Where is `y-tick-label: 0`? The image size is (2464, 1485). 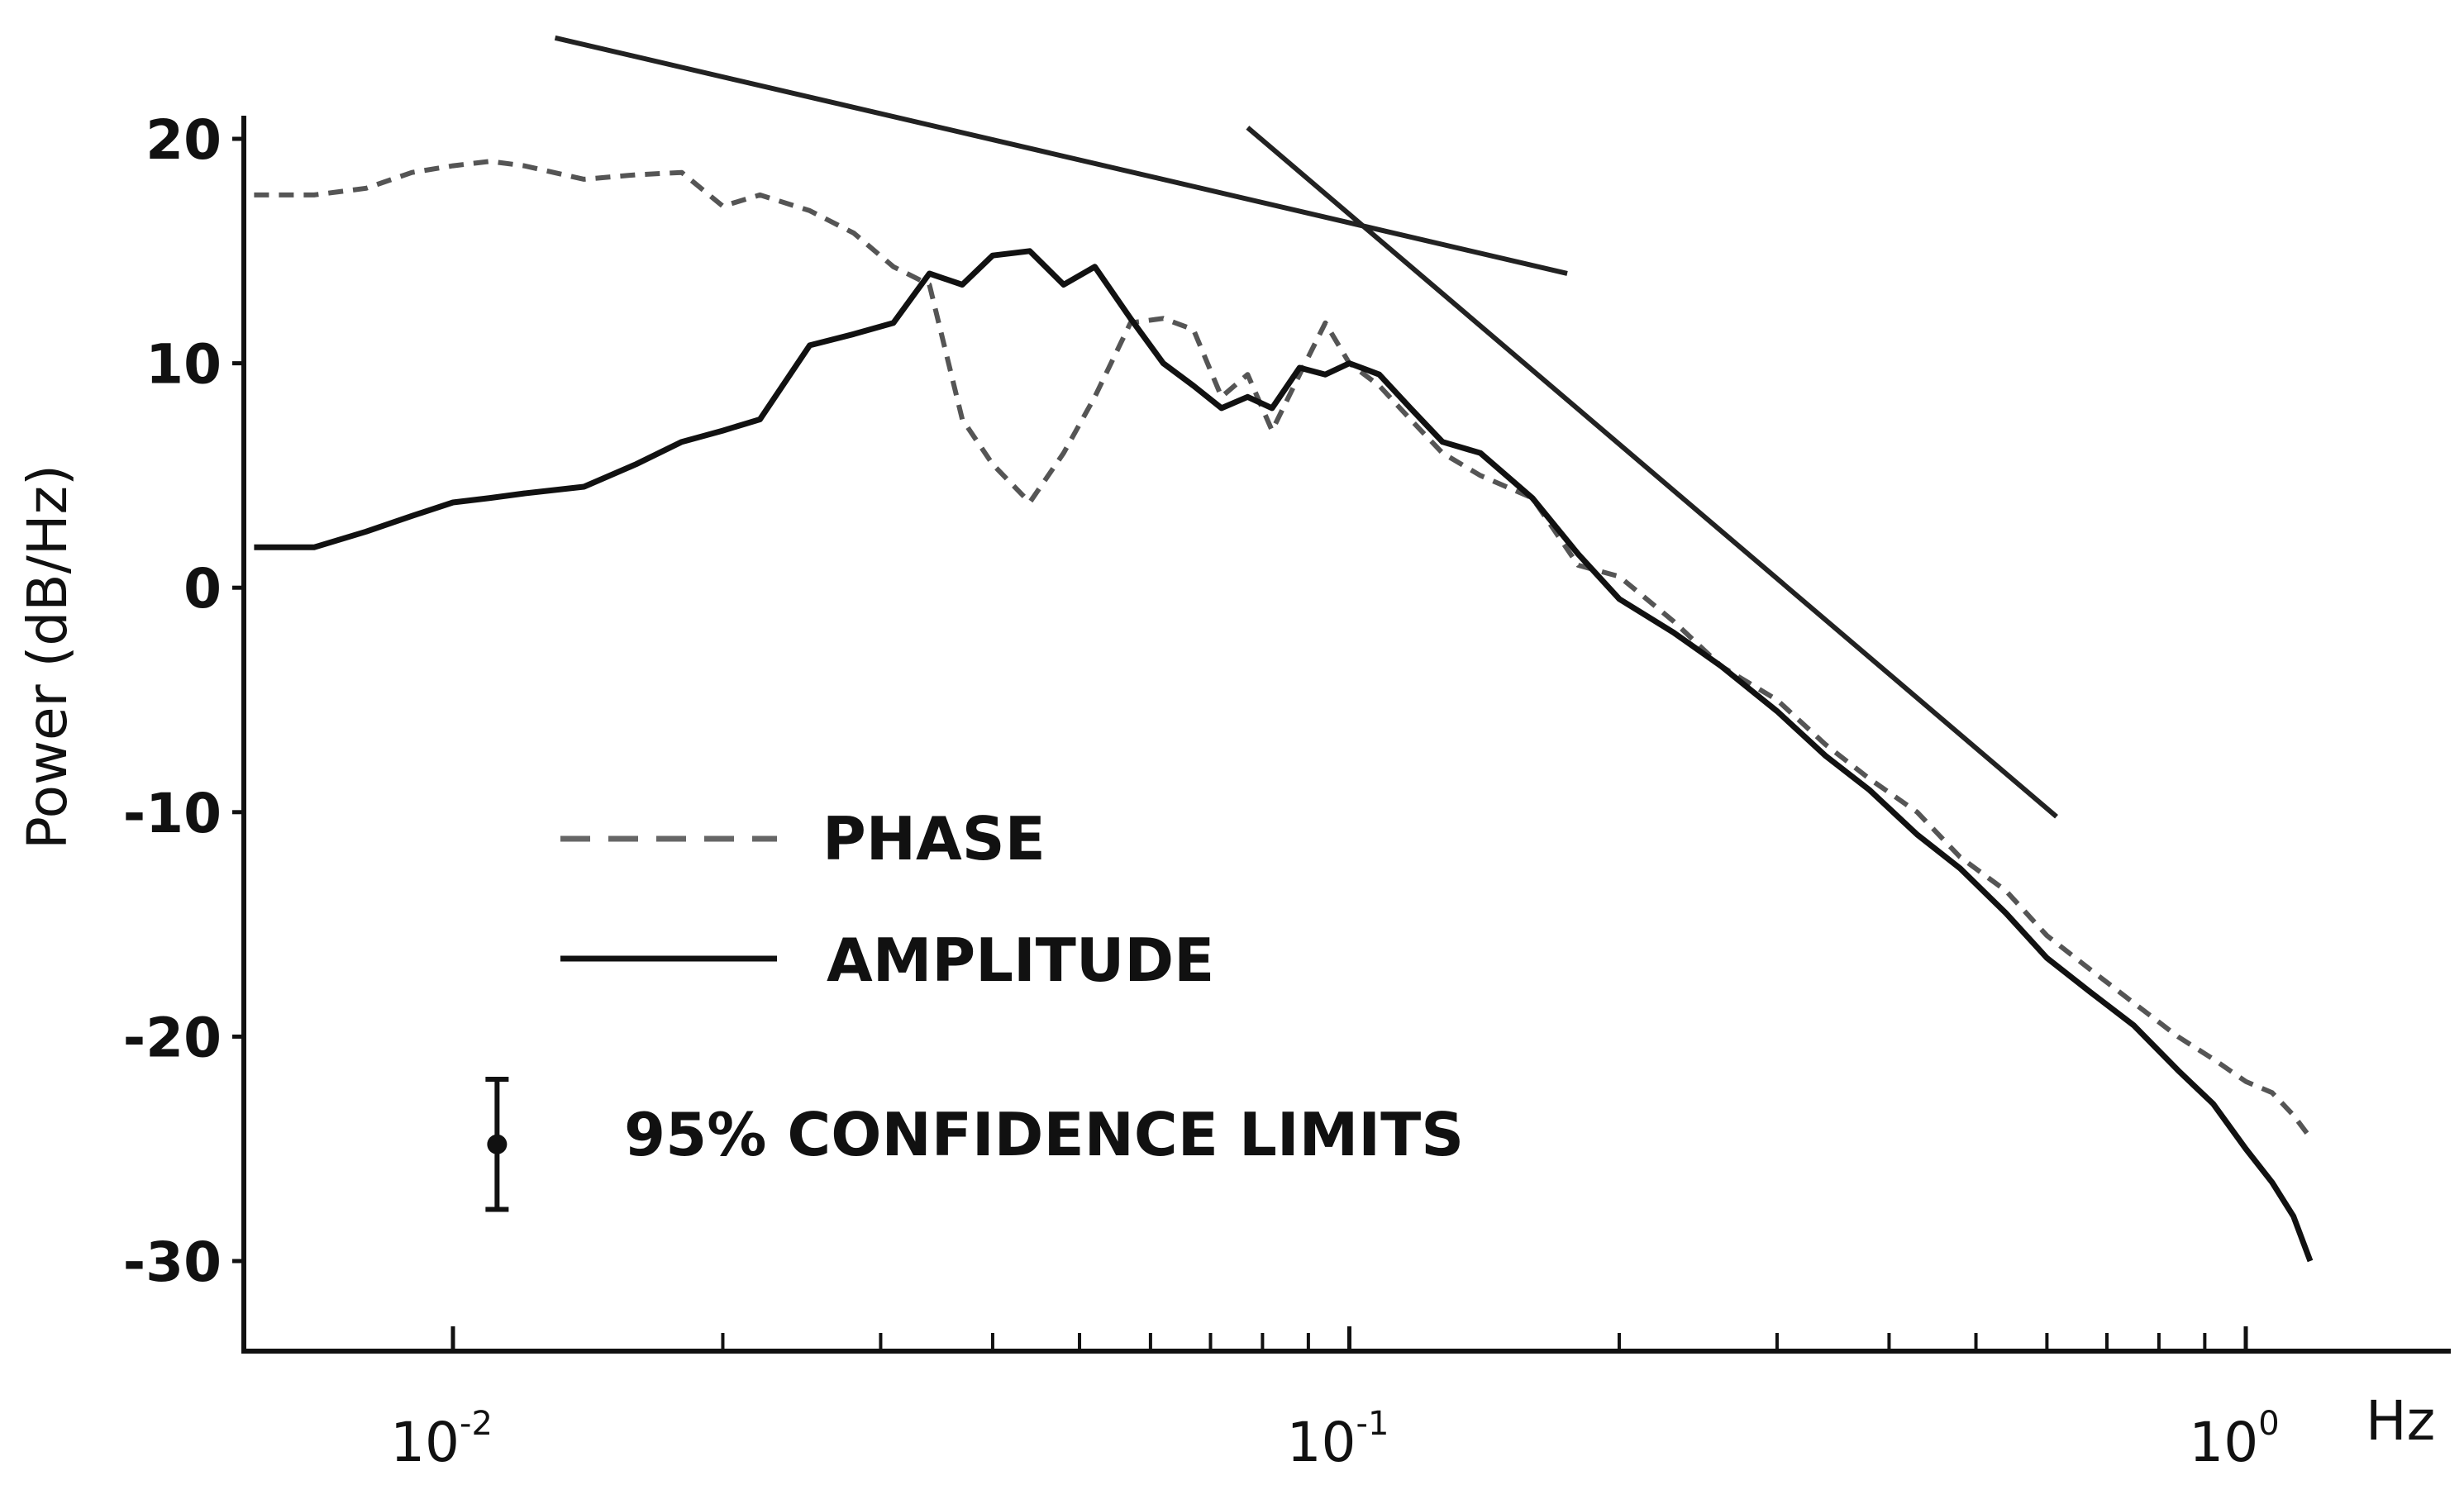
y-tick-label: 0 is located at coordinates (203, 589).